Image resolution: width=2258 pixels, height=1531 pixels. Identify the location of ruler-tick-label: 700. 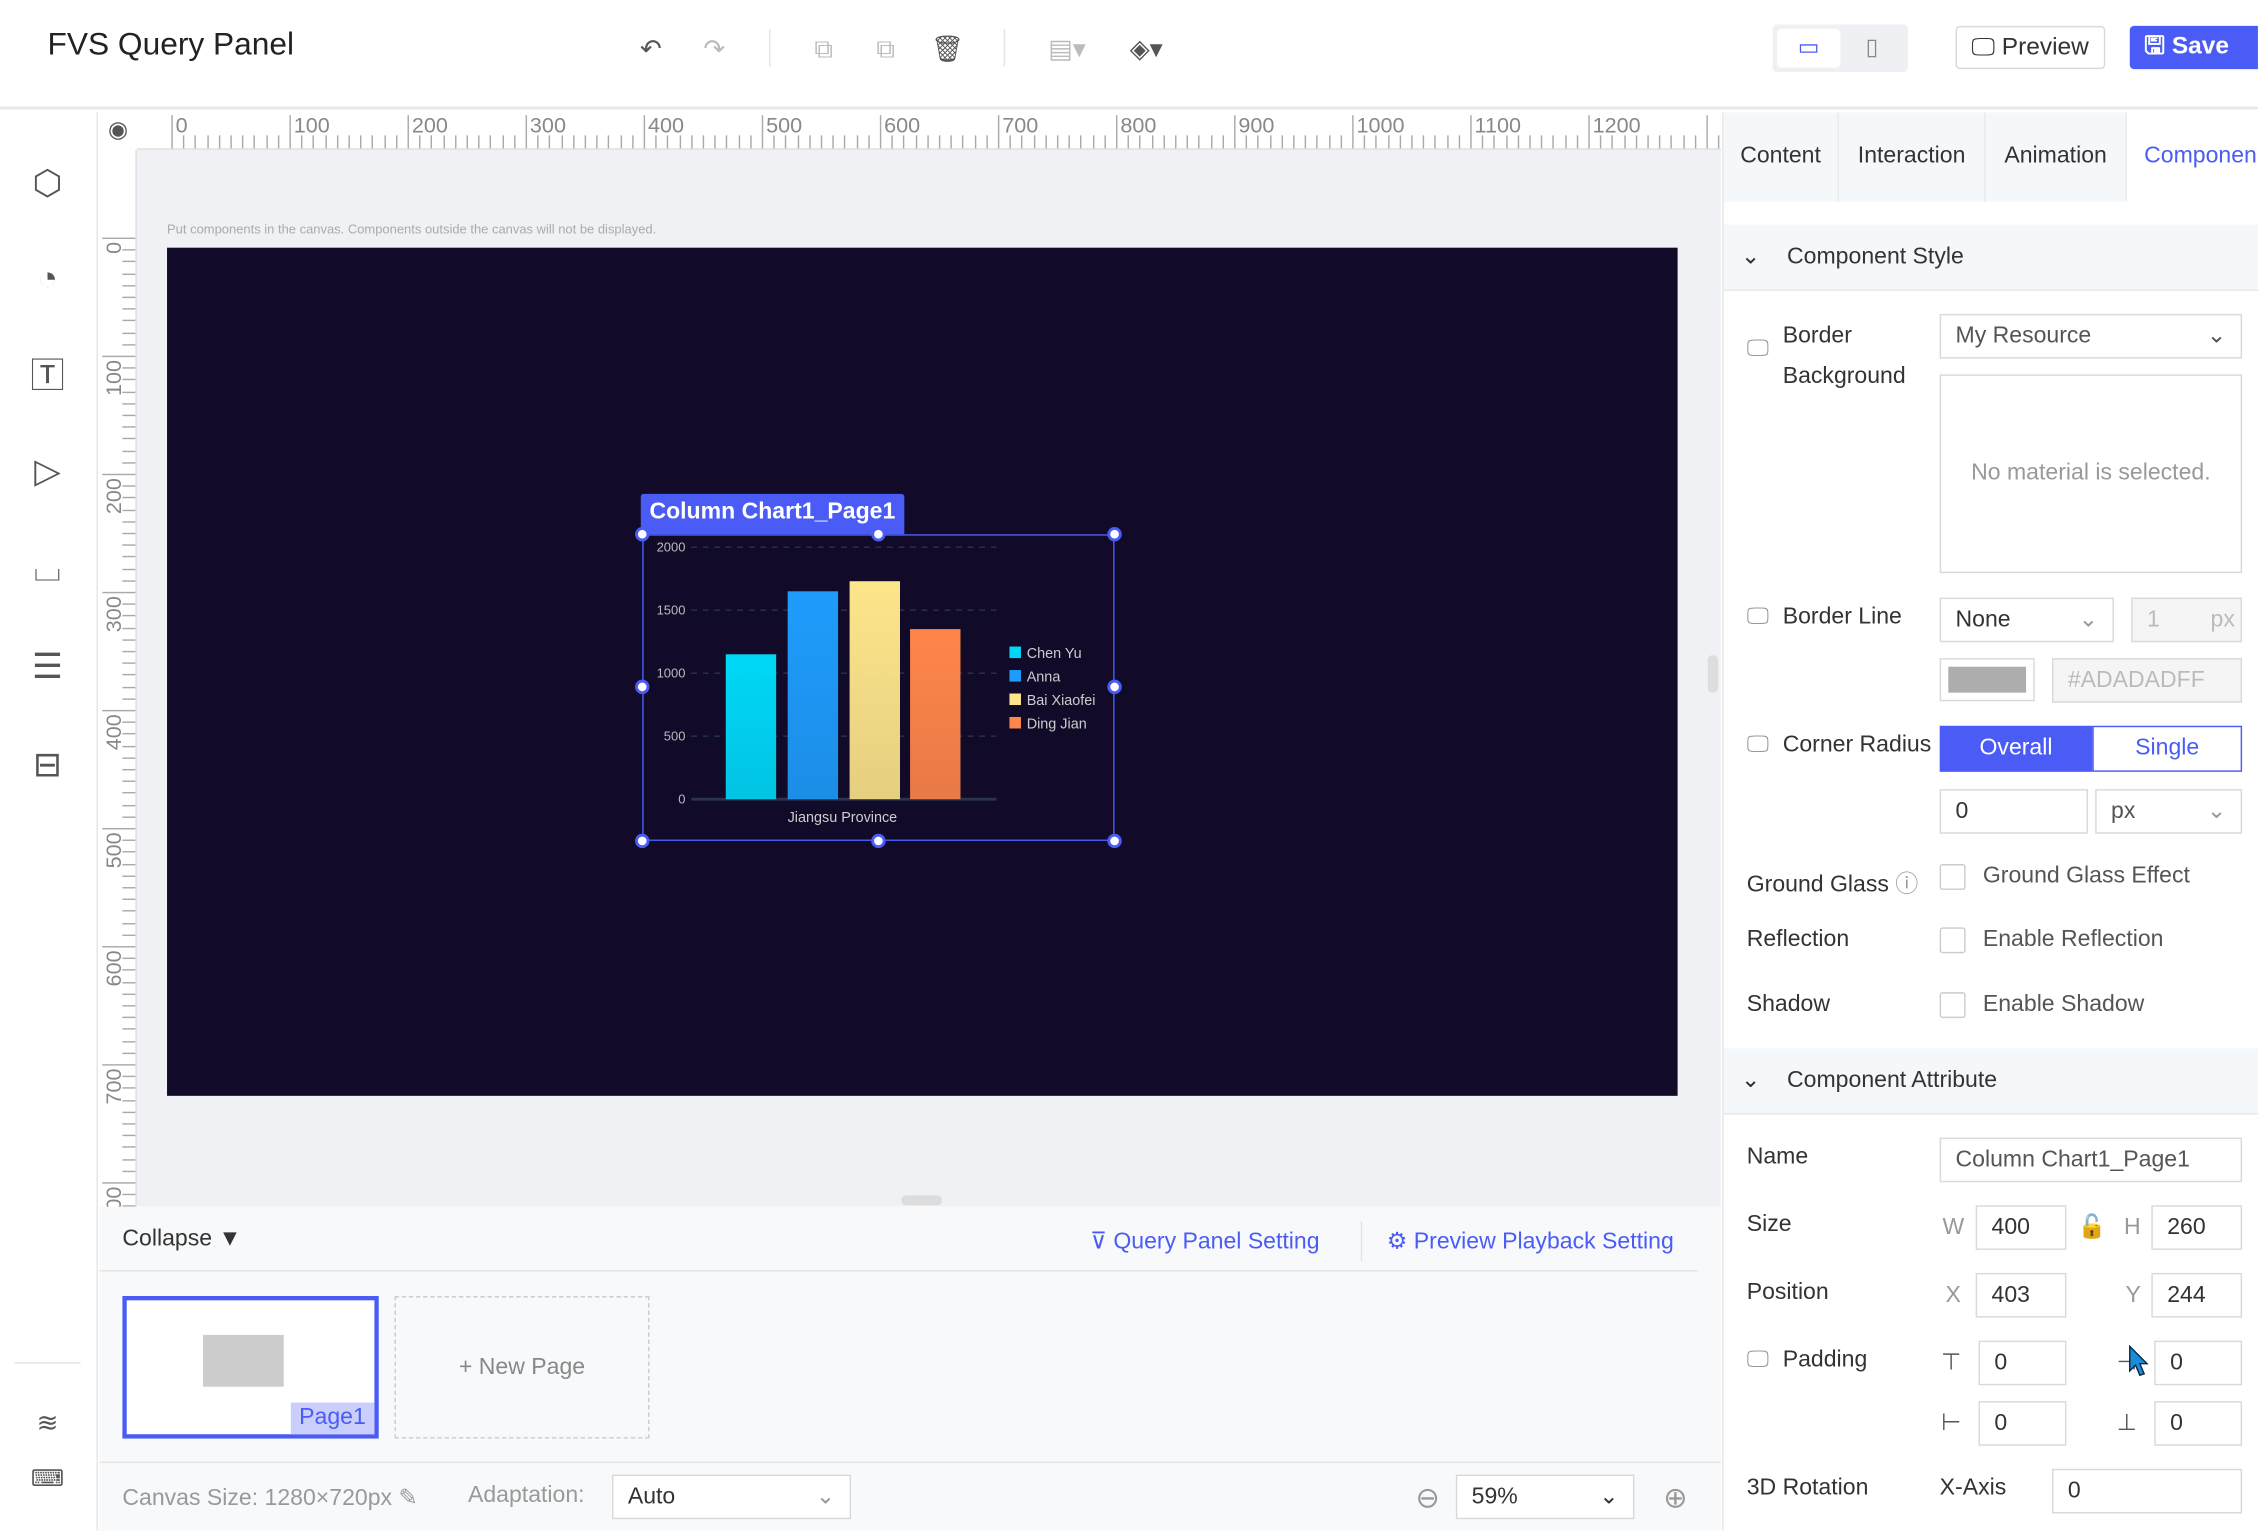
(1020, 126).